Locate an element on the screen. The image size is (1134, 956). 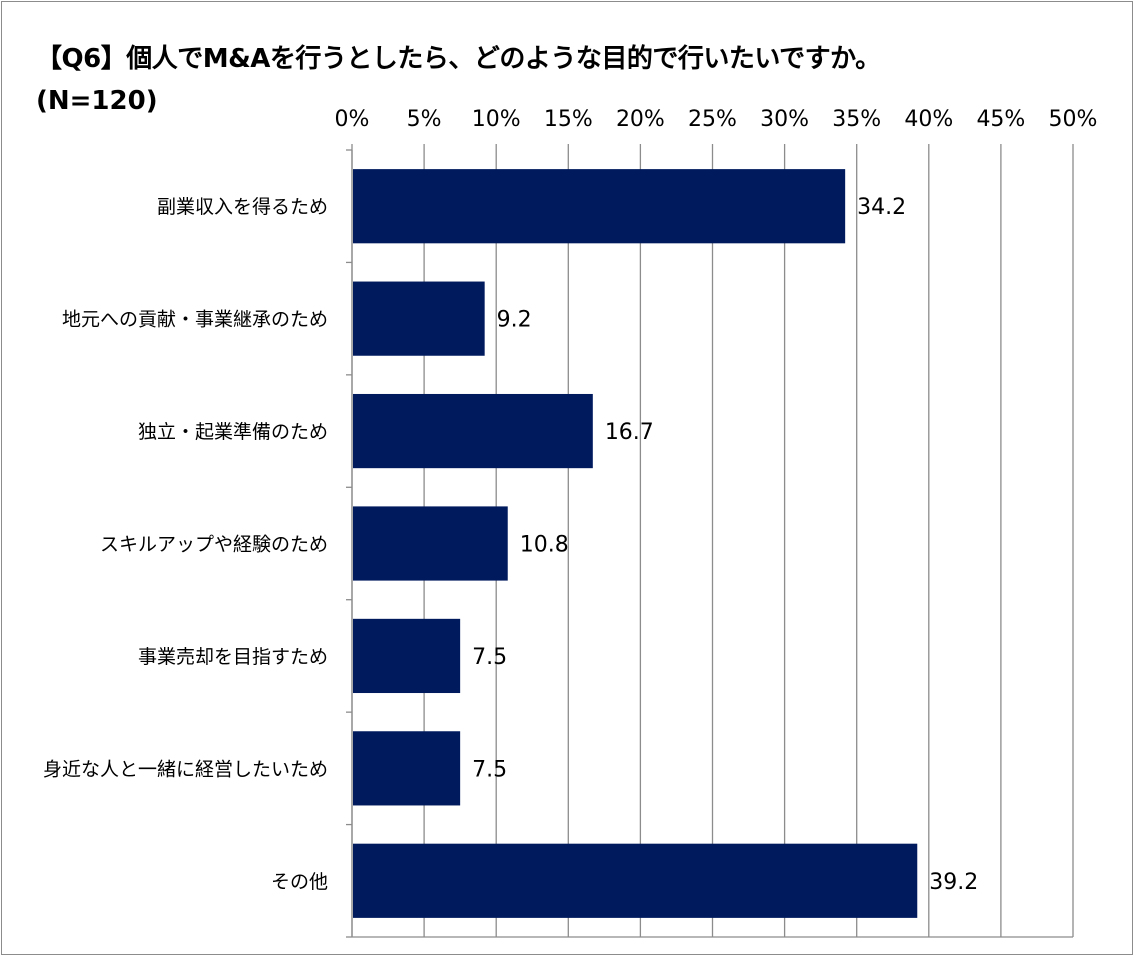
x-tick-label: 45% is located at coordinates (1000, 119).